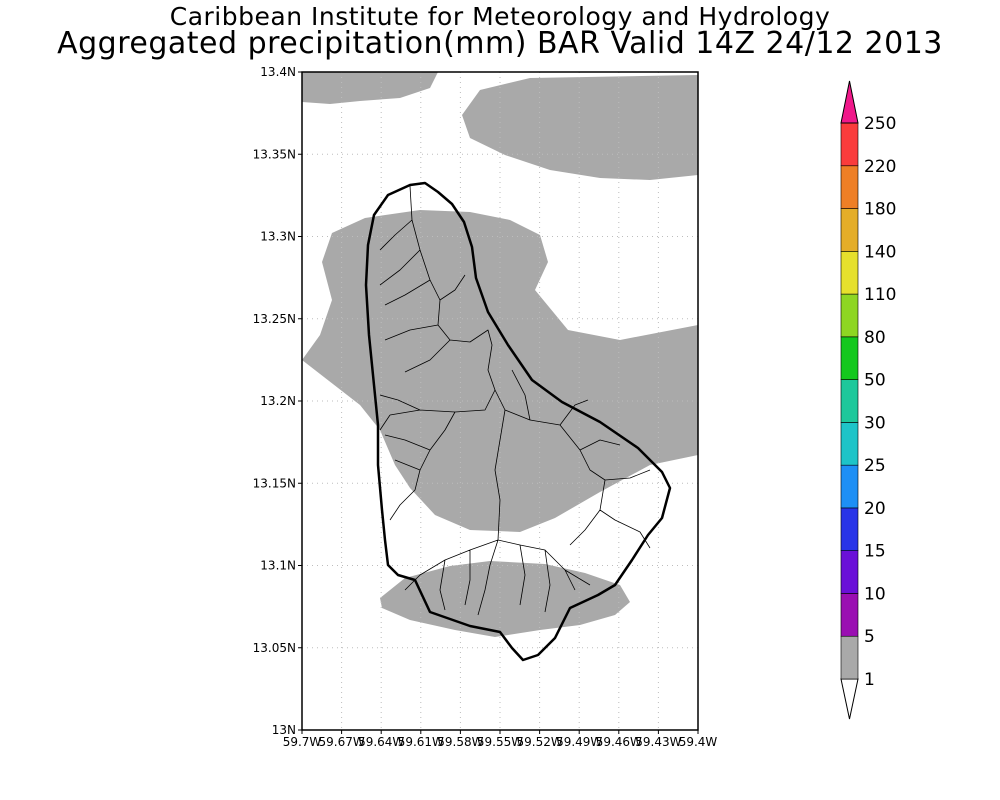 The width and height of the screenshot is (1000, 800). I want to click on colorbar-label: 250, so click(880, 124).